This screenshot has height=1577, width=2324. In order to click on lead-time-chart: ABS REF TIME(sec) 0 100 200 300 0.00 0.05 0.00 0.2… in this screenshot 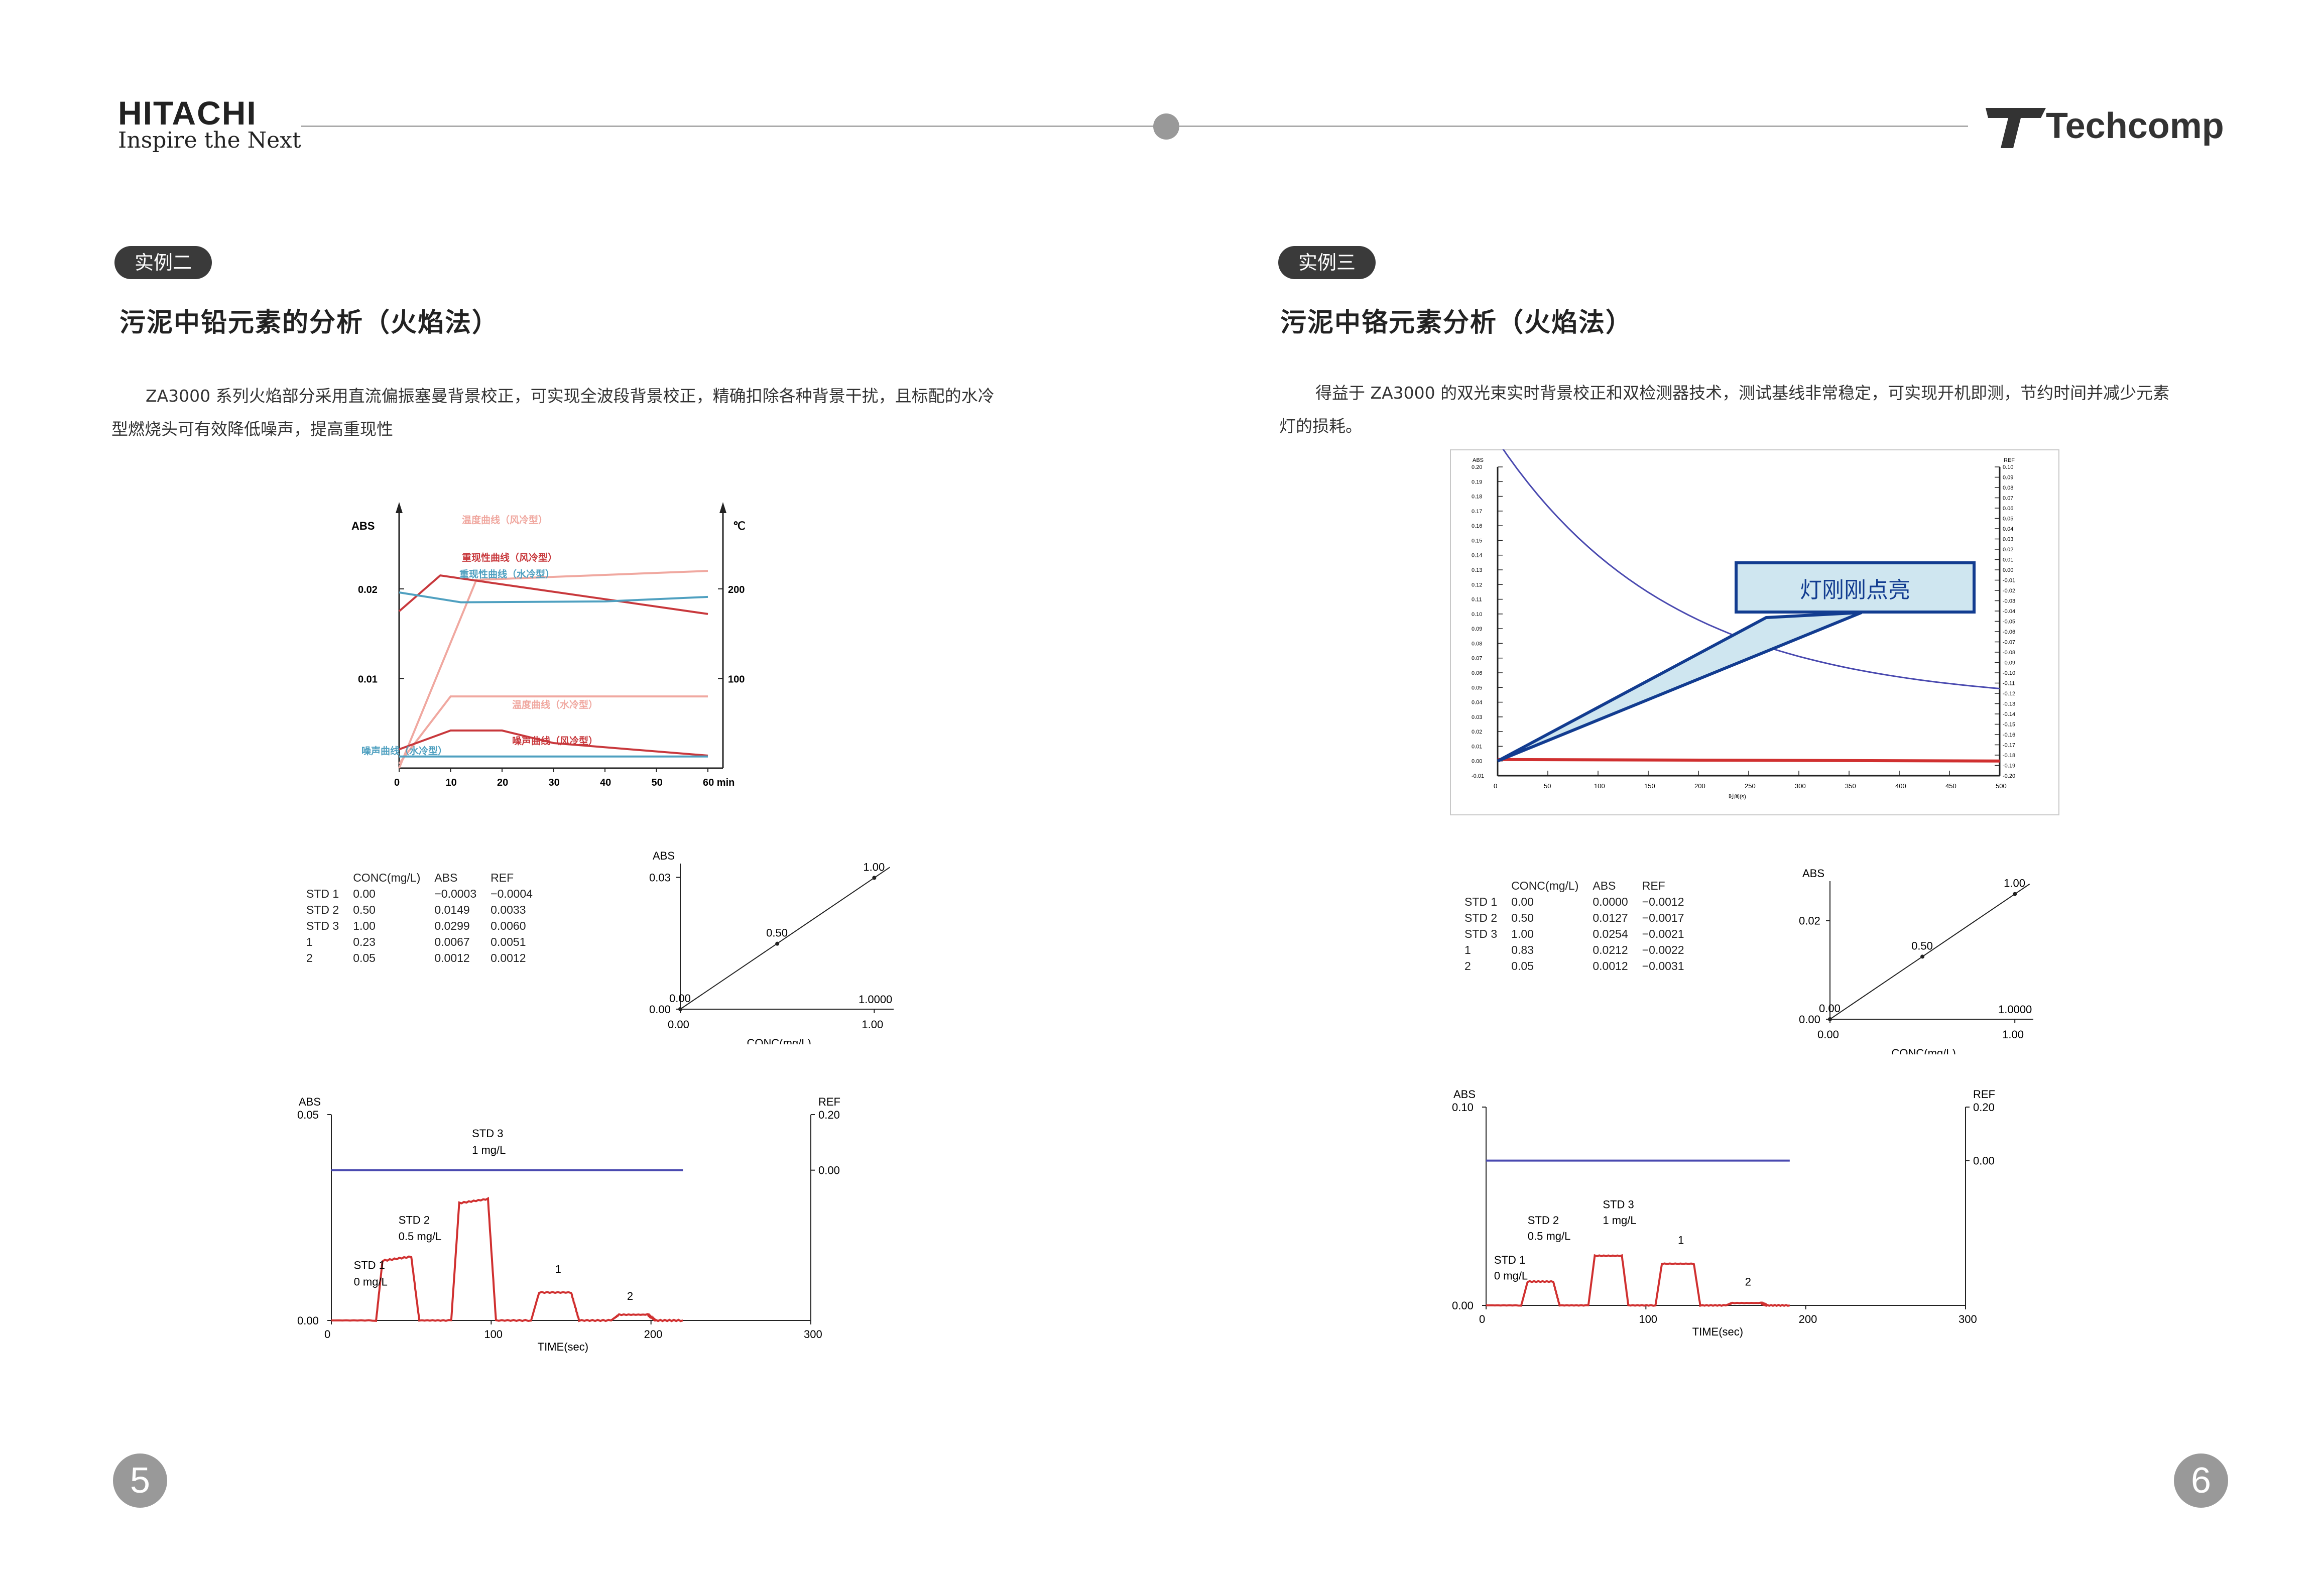, I will do `click(568, 1224)`.